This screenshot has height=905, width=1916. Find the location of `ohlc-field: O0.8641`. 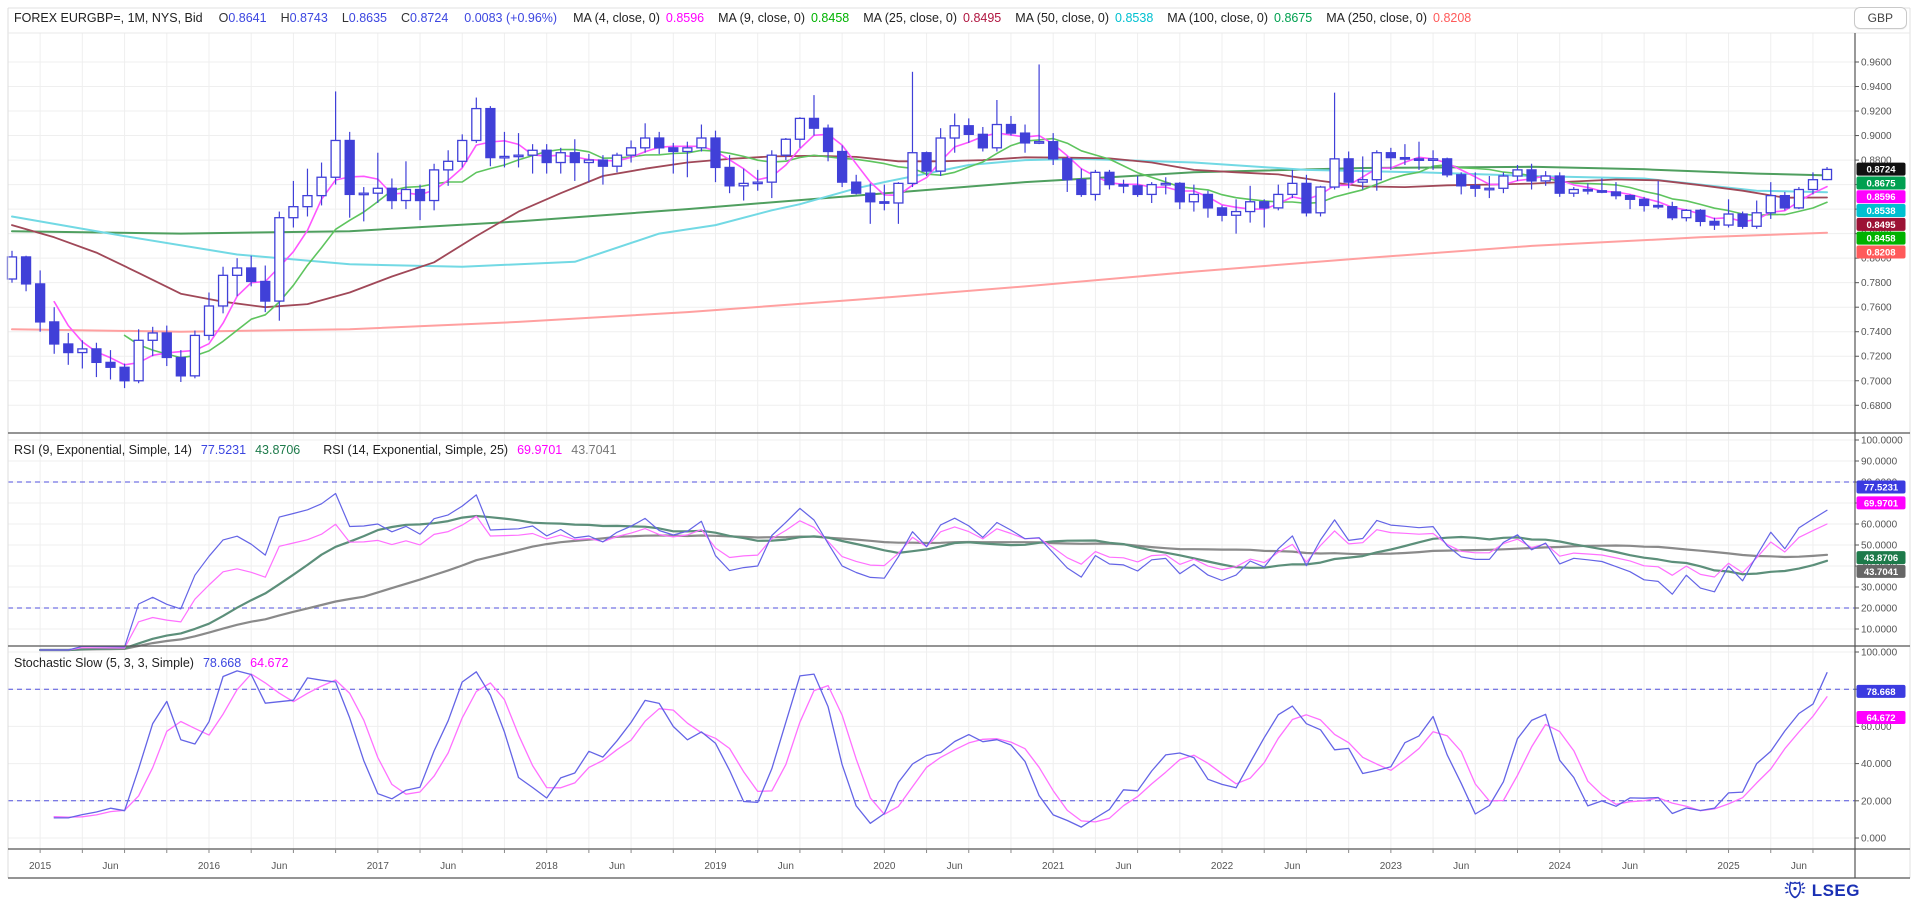

ohlc-field: O0.8641 is located at coordinates (242, 18).